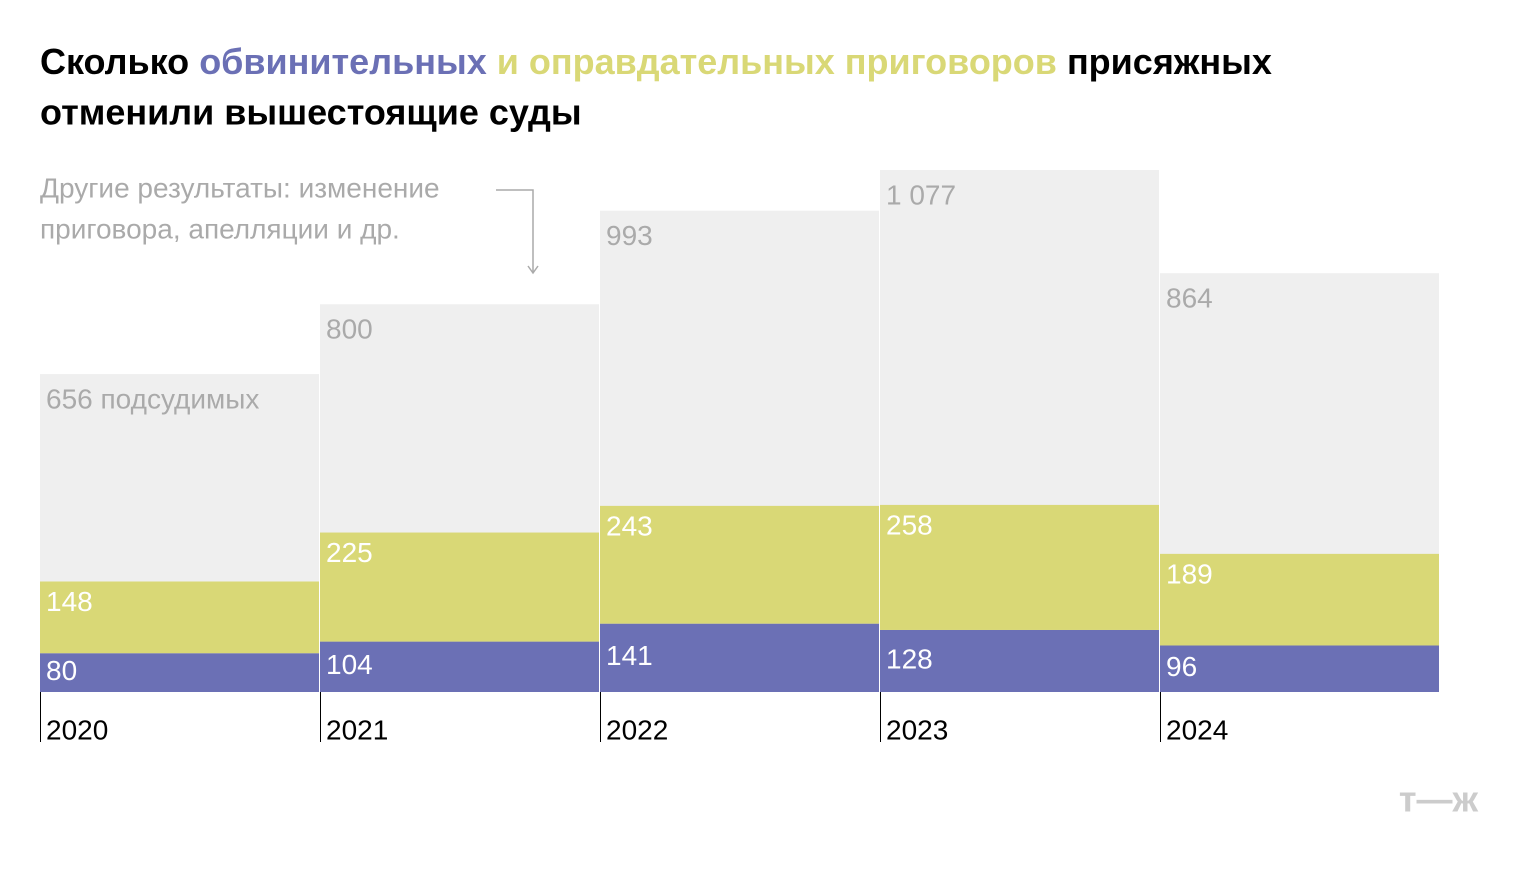  What do you see at coordinates (357, 729) in the screenshot?
I see `x-tick-label: 2021` at bounding box center [357, 729].